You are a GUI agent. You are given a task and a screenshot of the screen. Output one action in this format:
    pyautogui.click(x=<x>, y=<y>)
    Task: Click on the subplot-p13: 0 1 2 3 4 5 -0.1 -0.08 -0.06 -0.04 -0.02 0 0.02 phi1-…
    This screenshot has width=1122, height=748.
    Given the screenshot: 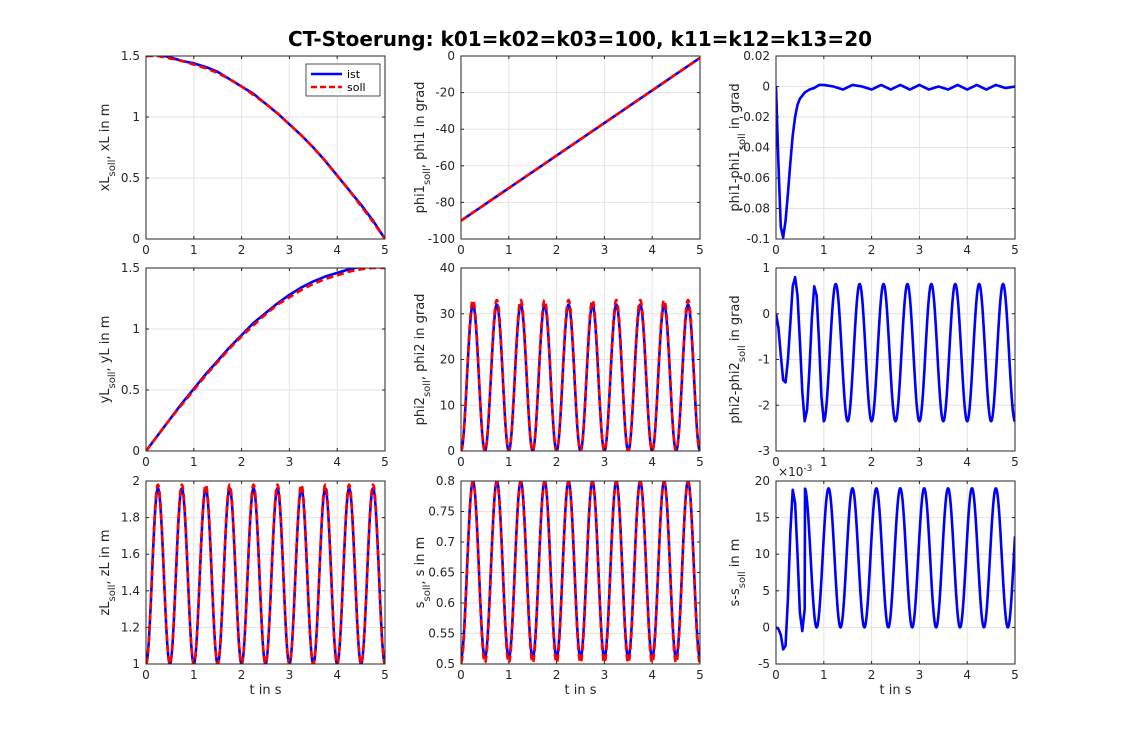 What is the action you would take?
    pyautogui.click(x=873, y=153)
    